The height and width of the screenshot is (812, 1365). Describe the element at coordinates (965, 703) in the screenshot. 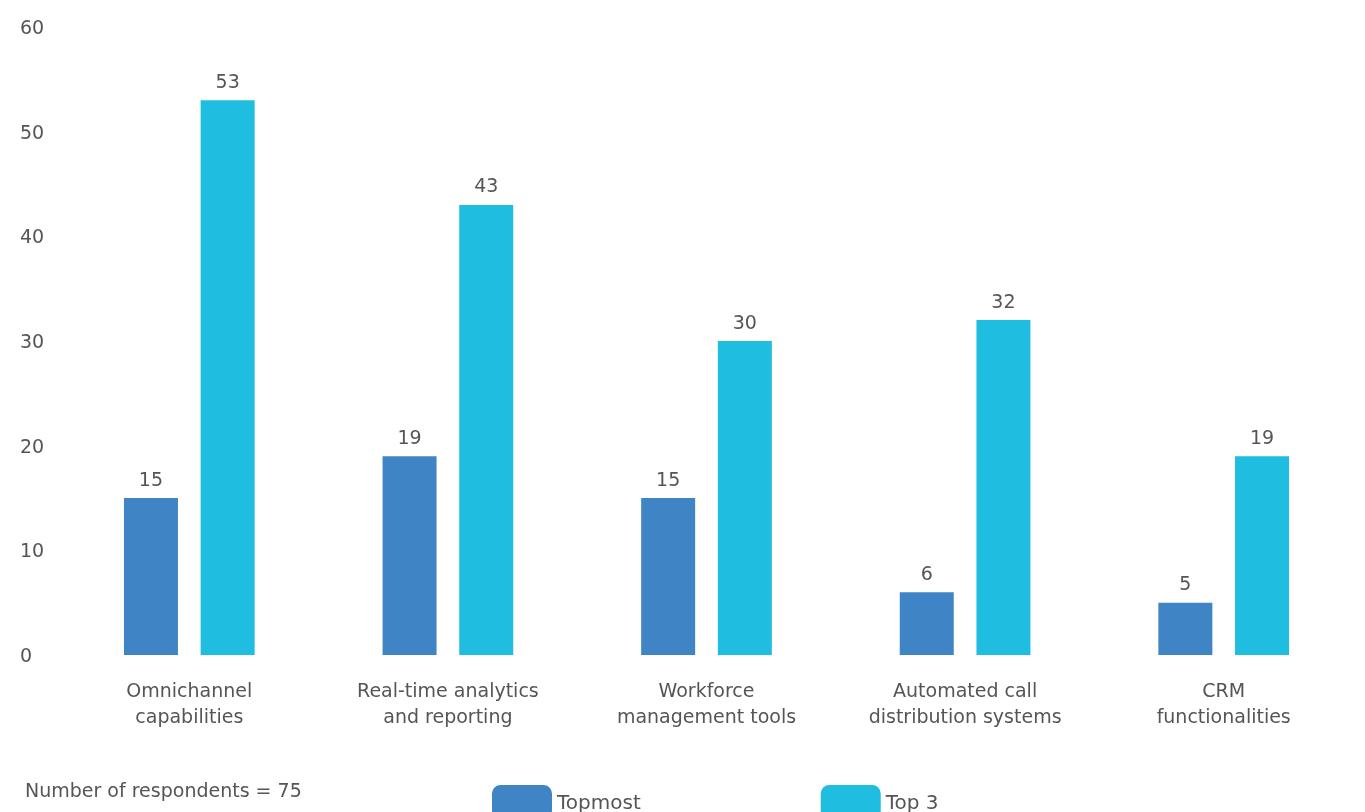

I see `x-tick-label: Automated call distribution systems` at that location.